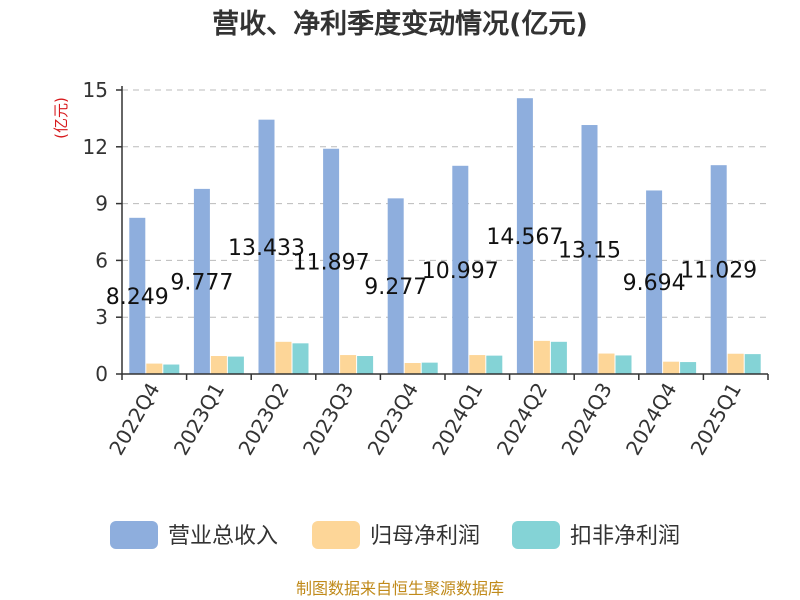 This screenshot has height=600, width=800. What do you see at coordinates (101, 374) in the screenshot?
I see `y-tick-label: 0` at bounding box center [101, 374].